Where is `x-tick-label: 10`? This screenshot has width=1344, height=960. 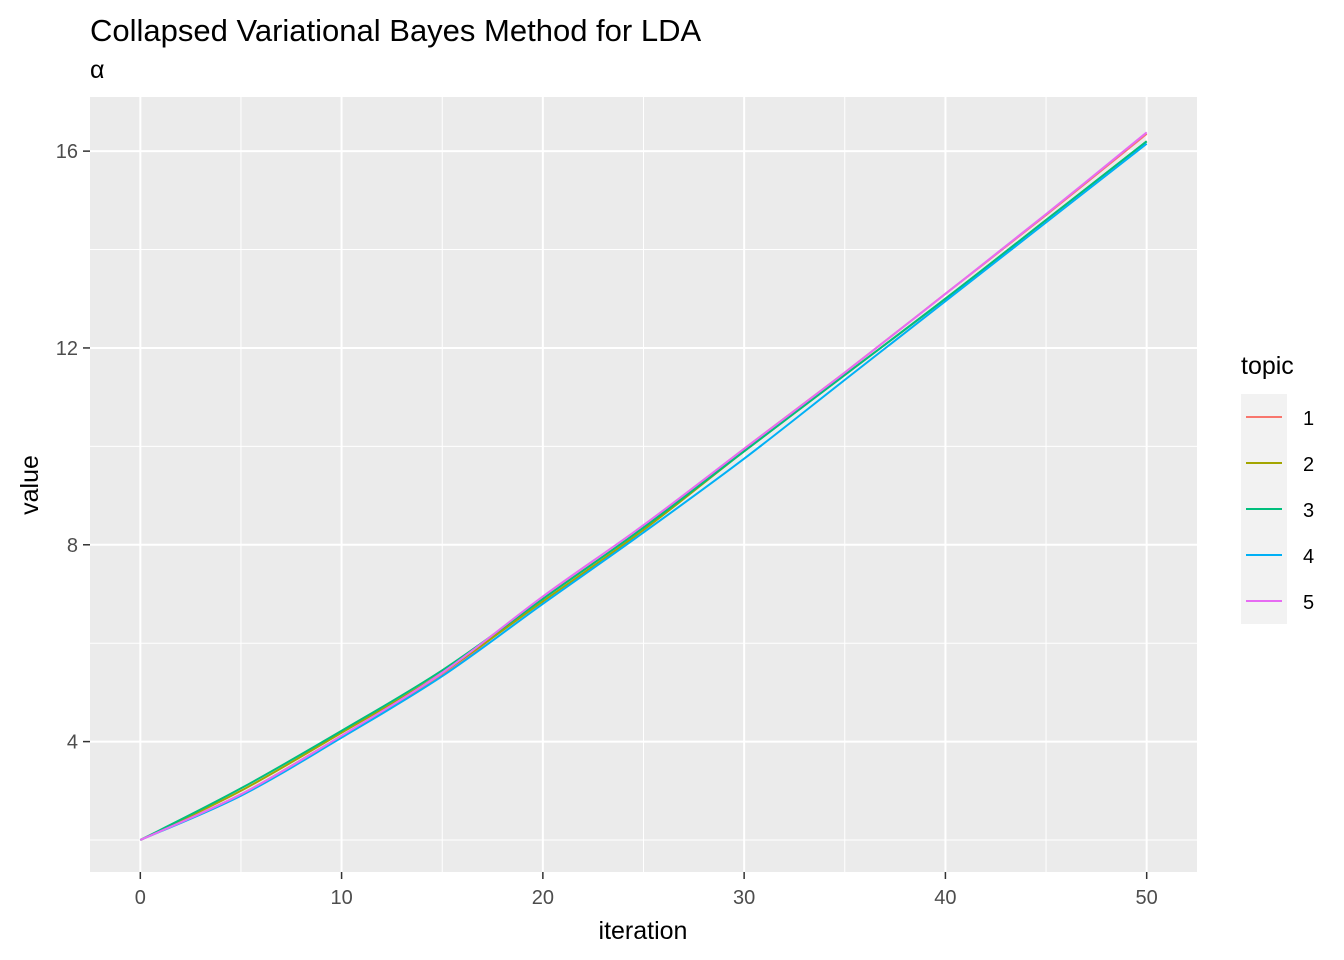
x-tick-label: 10 is located at coordinates (341, 898).